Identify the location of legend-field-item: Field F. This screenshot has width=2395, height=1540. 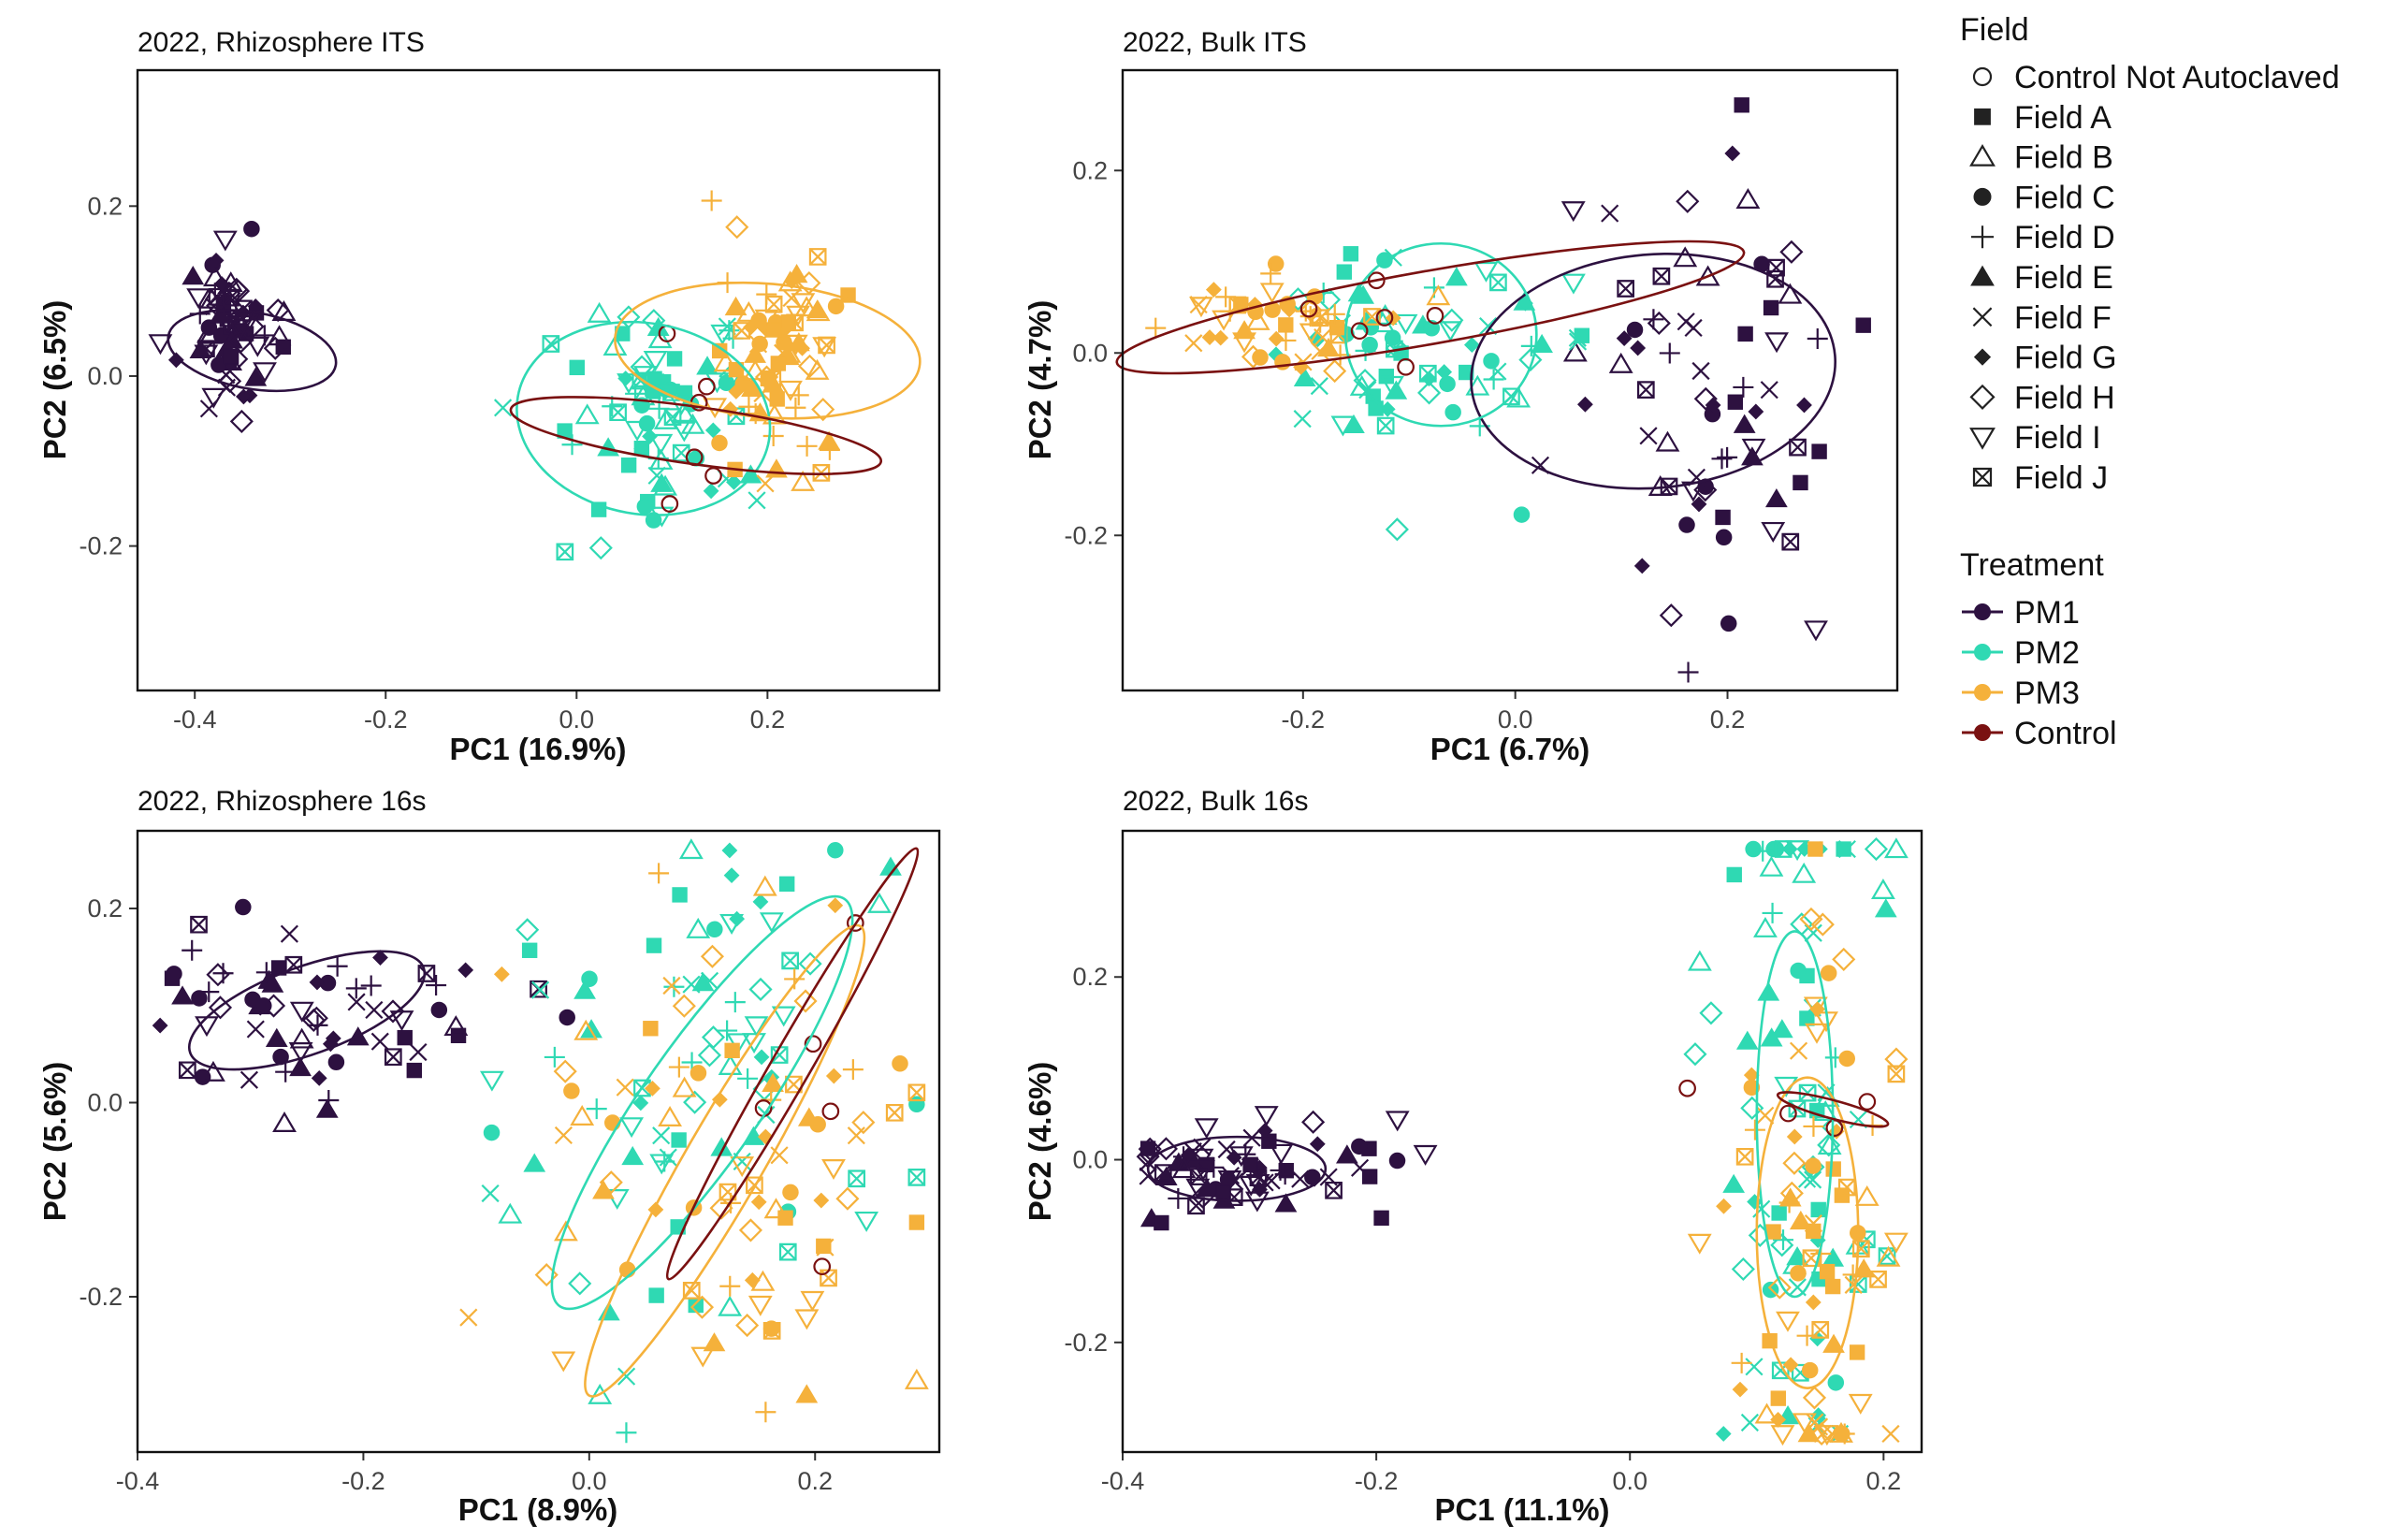
(2042, 318).